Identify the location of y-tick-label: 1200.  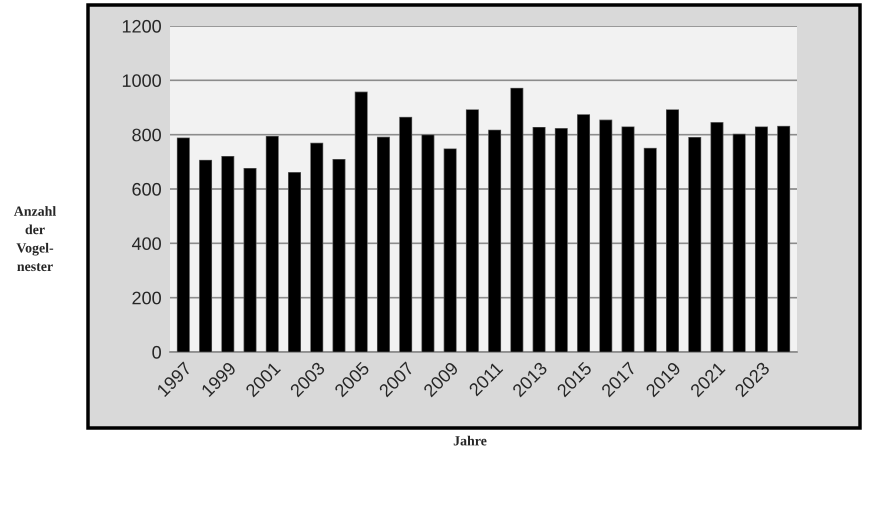
(141, 26).